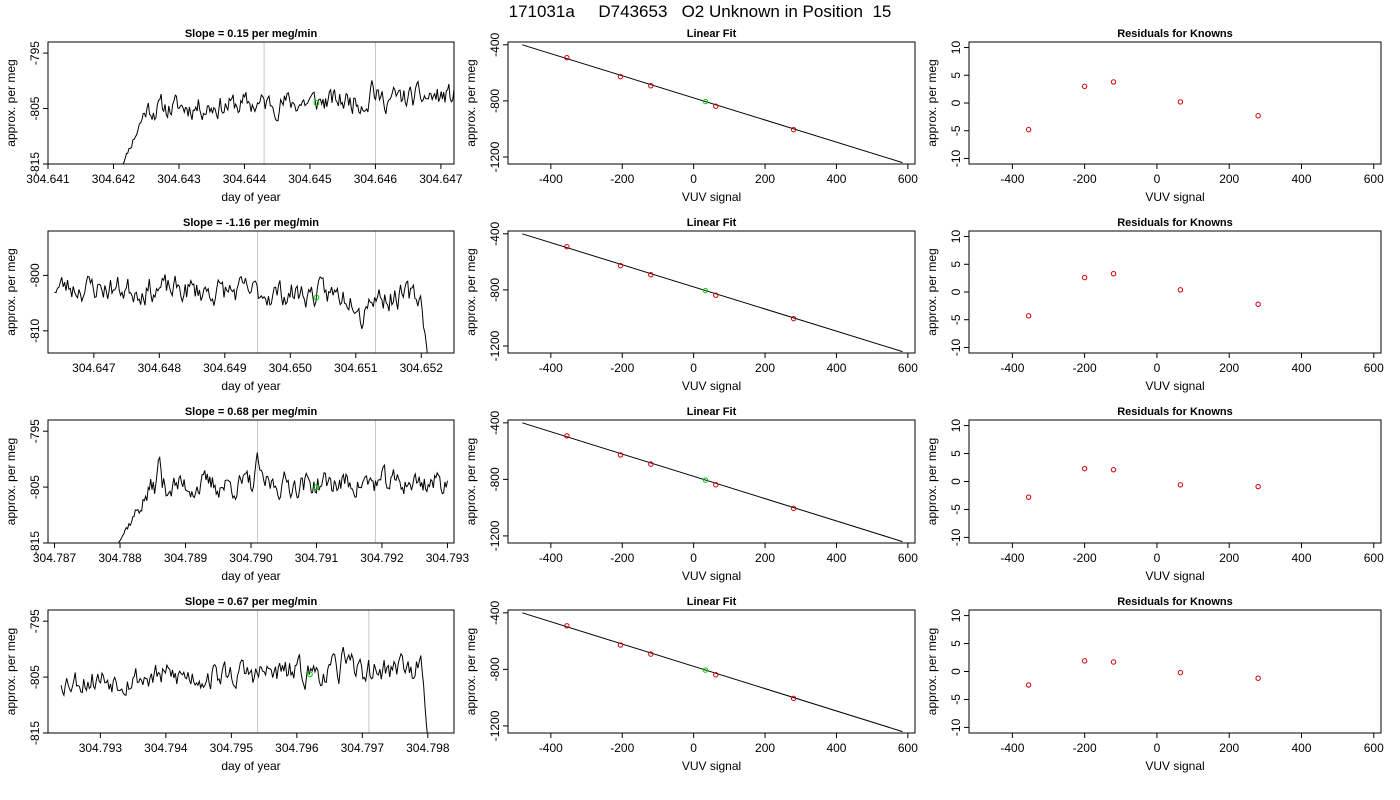  I want to click on y-tick-label: -5, so click(956, 319).